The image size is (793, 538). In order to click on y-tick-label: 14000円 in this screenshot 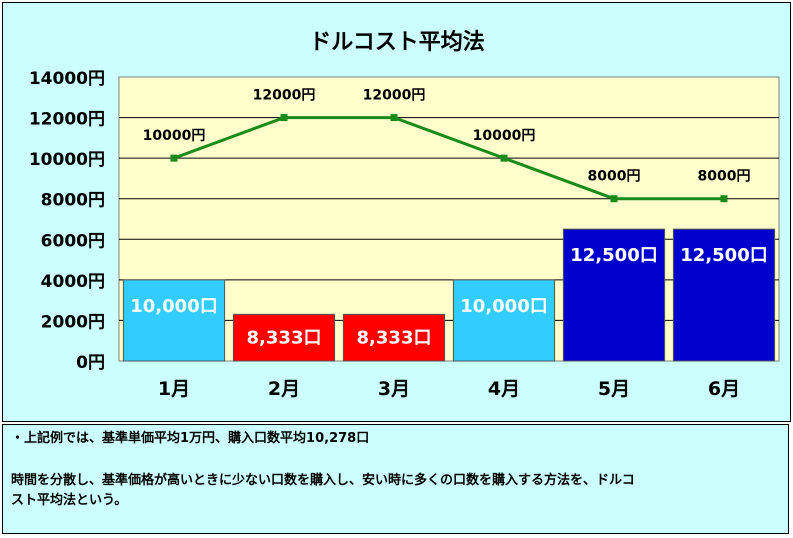, I will do `click(67, 79)`.